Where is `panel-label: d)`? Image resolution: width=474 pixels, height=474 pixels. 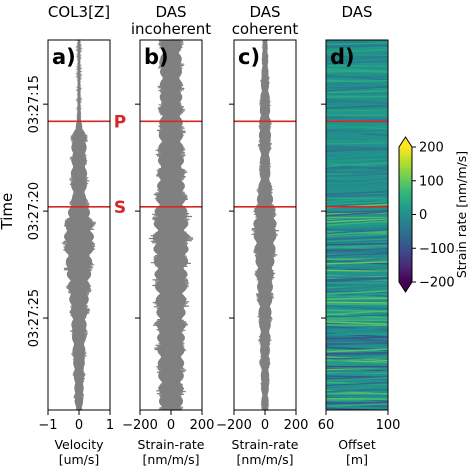 panel-label: d) is located at coordinates (342, 57).